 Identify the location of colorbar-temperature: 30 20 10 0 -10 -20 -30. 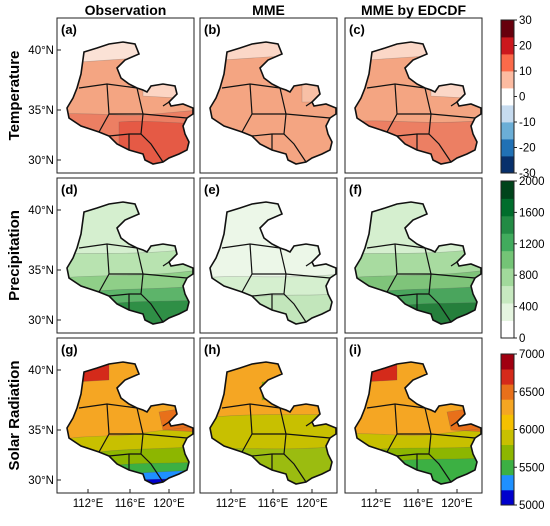
(518, 97).